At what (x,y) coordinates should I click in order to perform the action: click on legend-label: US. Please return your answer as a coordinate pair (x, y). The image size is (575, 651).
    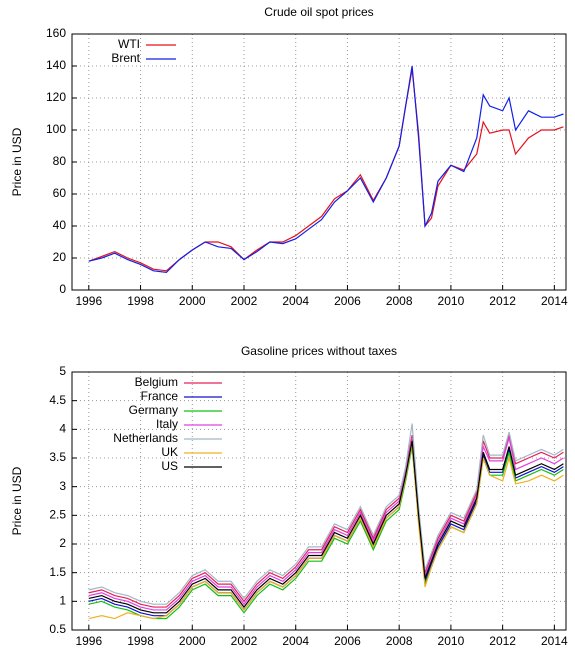
    Looking at the image, I should click on (169, 466).